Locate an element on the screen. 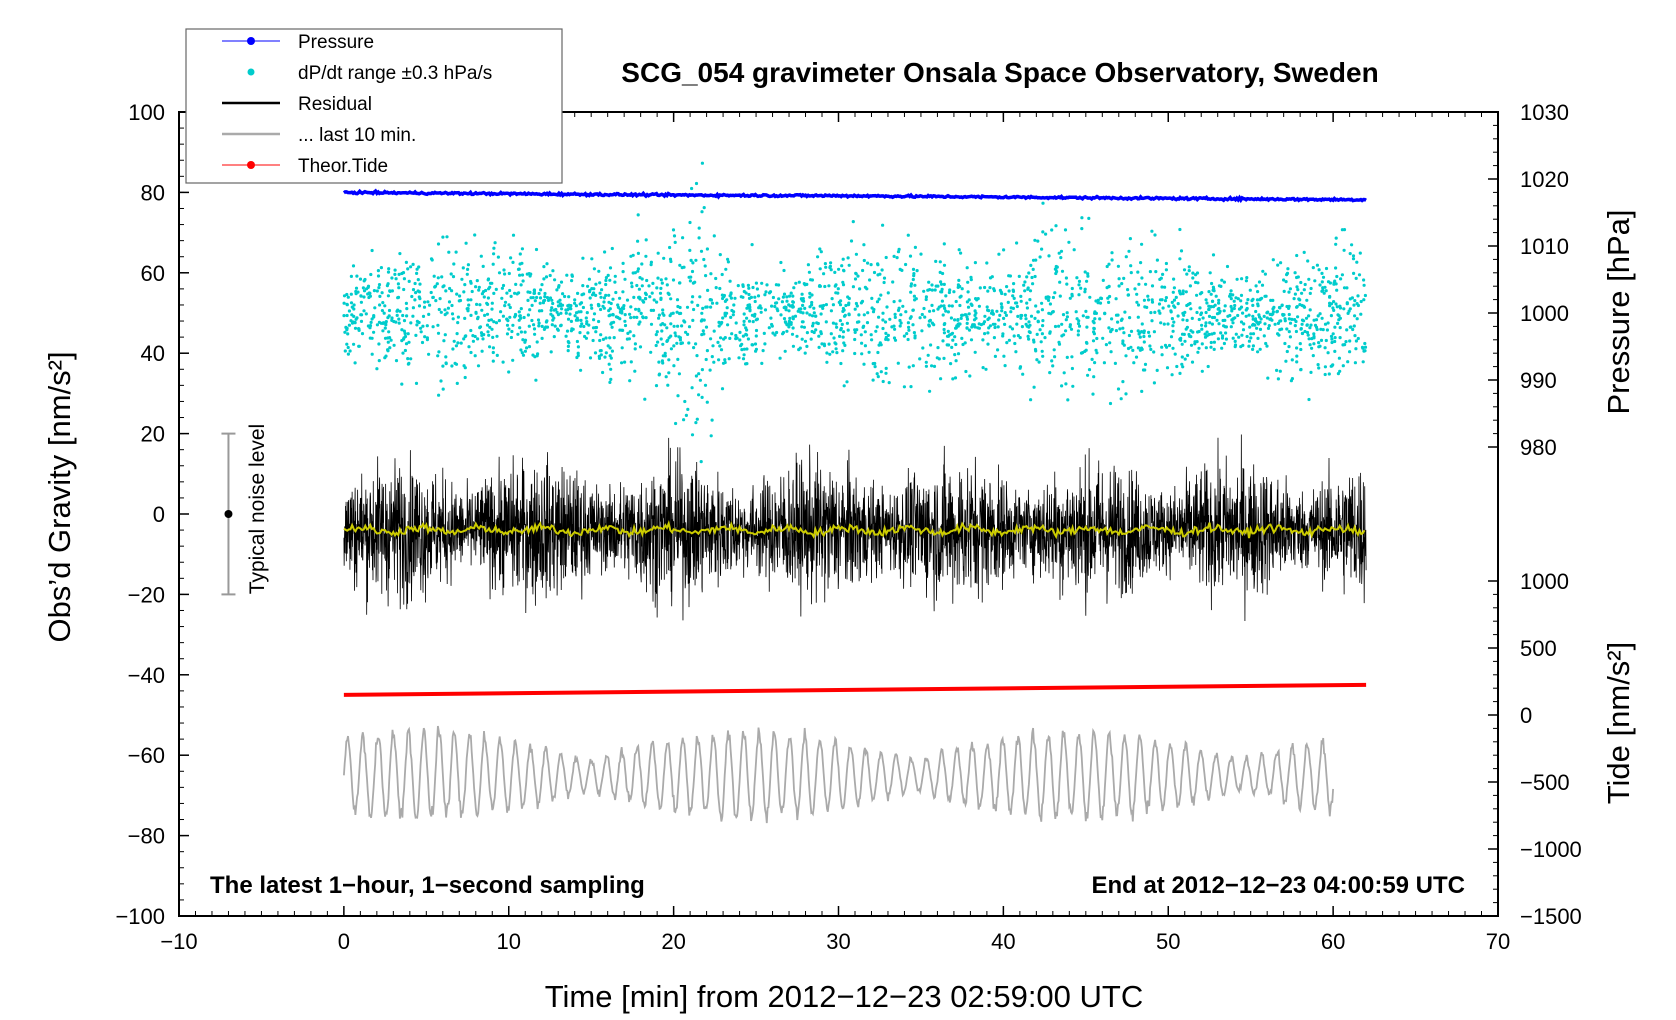 The height and width of the screenshot is (1020, 1676). y-axis-label: Obs’d Gravity [nm/s²] is located at coordinates (59, 496).